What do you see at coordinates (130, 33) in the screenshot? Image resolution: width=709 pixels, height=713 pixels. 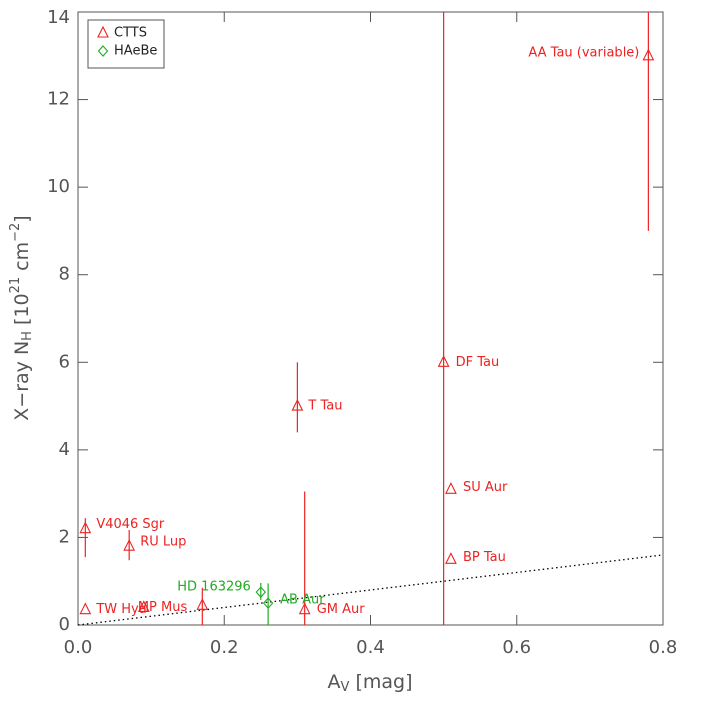 I see `legend-label: CTTS` at bounding box center [130, 33].